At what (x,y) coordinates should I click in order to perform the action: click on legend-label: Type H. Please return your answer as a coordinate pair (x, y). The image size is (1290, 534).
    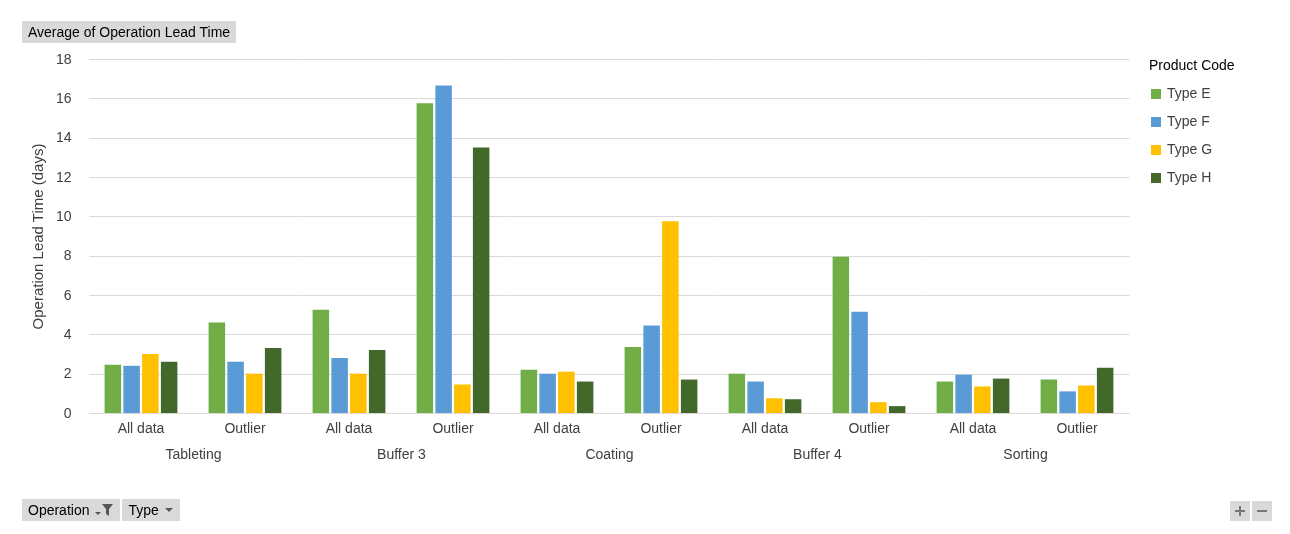
    Looking at the image, I should click on (1189, 177).